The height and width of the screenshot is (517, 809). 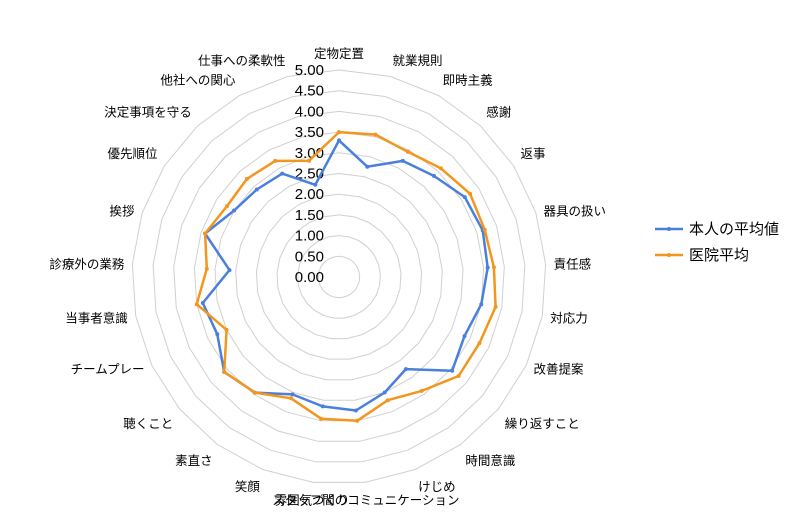 What do you see at coordinates (309, 132) in the screenshot?
I see `tick-label: 3.50` at bounding box center [309, 132].